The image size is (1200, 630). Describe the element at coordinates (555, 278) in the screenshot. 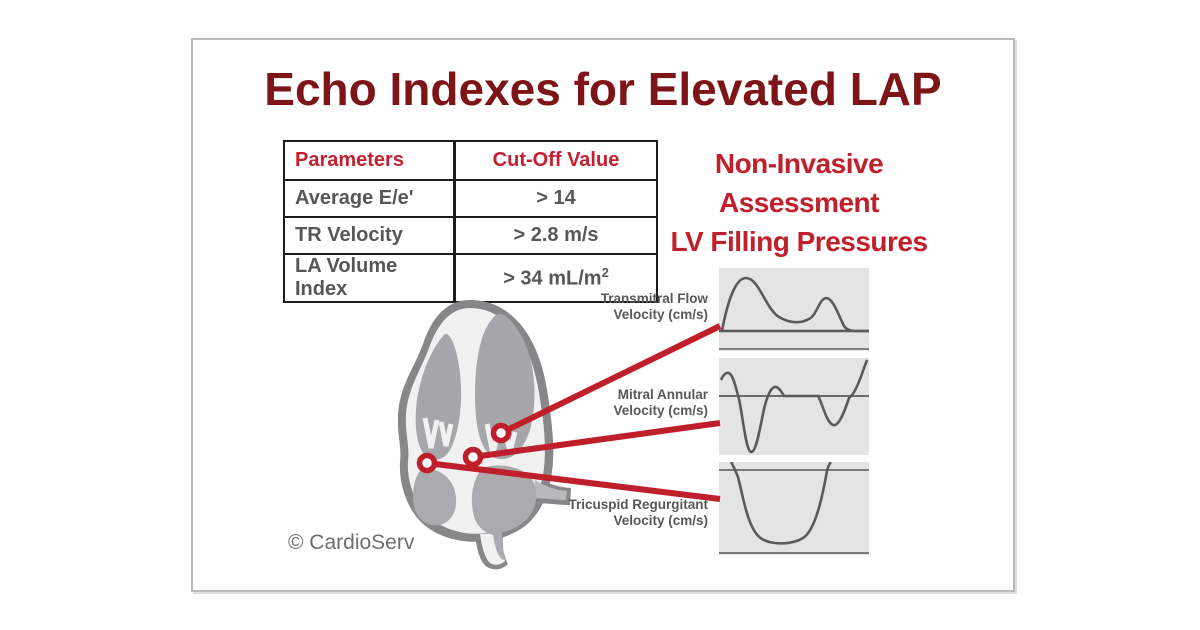

I see `table-cell-value: > 34 mL/m2` at that location.